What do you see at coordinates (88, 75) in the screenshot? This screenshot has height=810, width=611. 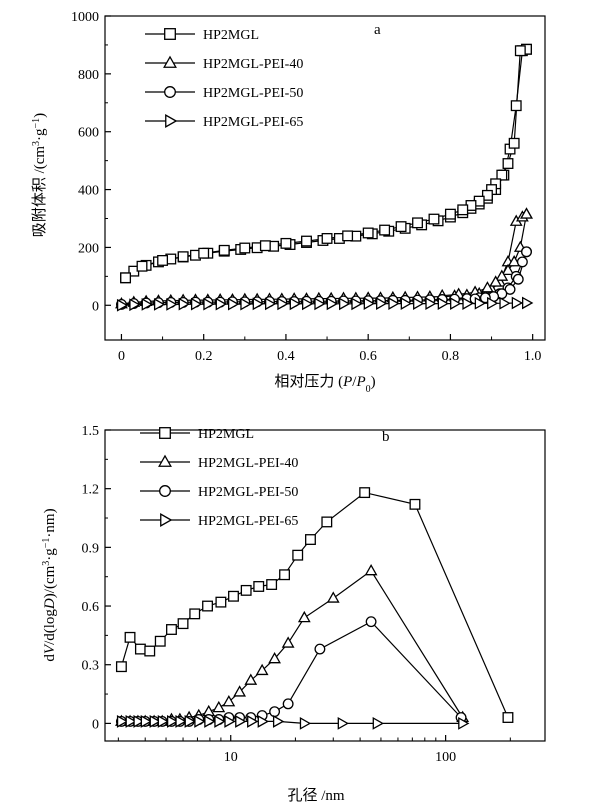 I see `y-tick-label: 800` at bounding box center [88, 75].